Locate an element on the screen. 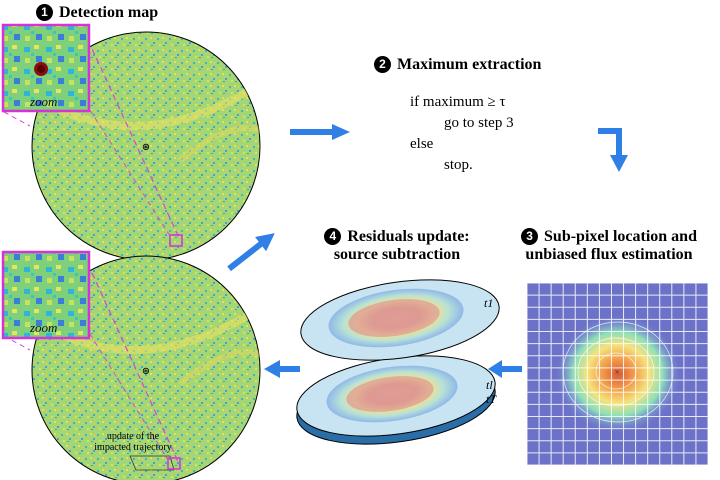  step2-title: 2 Maximum extraction is located at coordinates (457, 65).